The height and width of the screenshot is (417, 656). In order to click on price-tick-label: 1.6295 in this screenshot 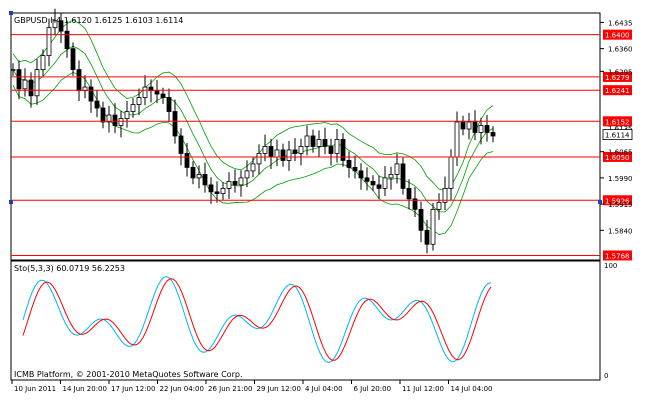, I will do `click(620, 72)`.